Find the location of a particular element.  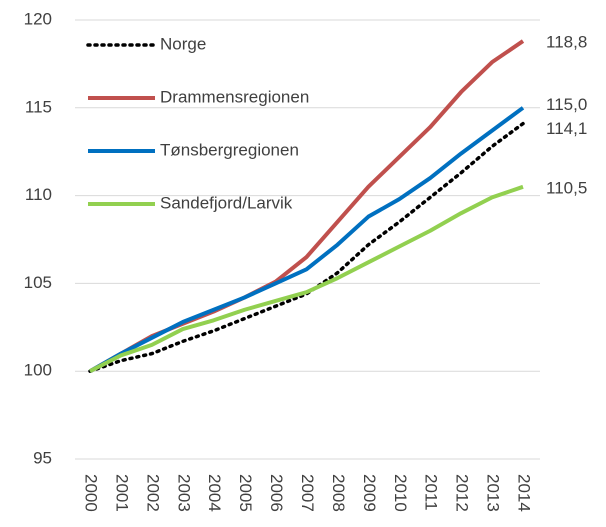

y-tick-label: 110 is located at coordinates (38, 194).